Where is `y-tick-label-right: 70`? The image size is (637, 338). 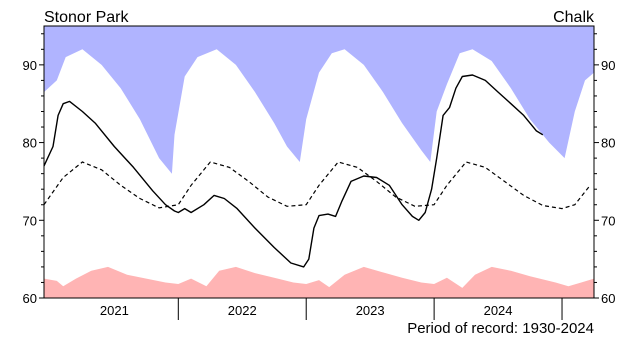
y-tick-label-right: 70 is located at coordinates (608, 220).